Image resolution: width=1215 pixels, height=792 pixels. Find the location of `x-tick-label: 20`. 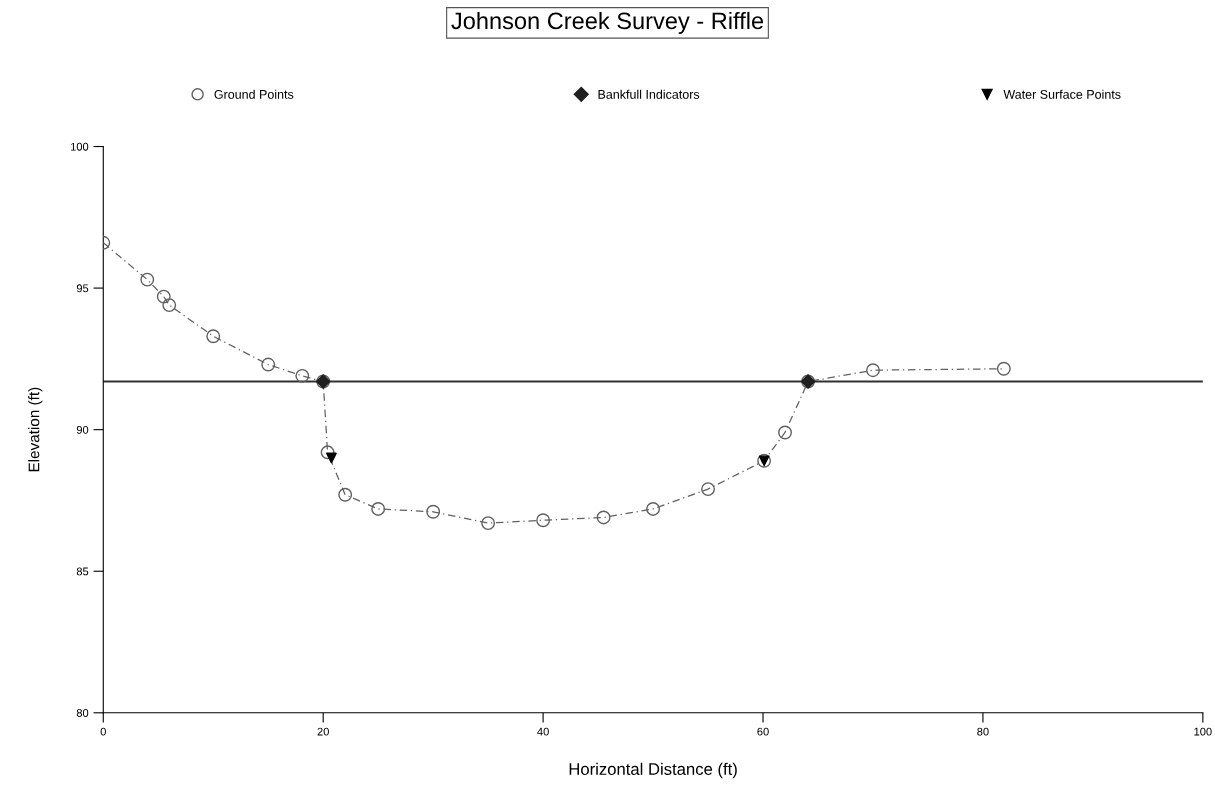

x-tick-label: 20 is located at coordinates (323, 731).